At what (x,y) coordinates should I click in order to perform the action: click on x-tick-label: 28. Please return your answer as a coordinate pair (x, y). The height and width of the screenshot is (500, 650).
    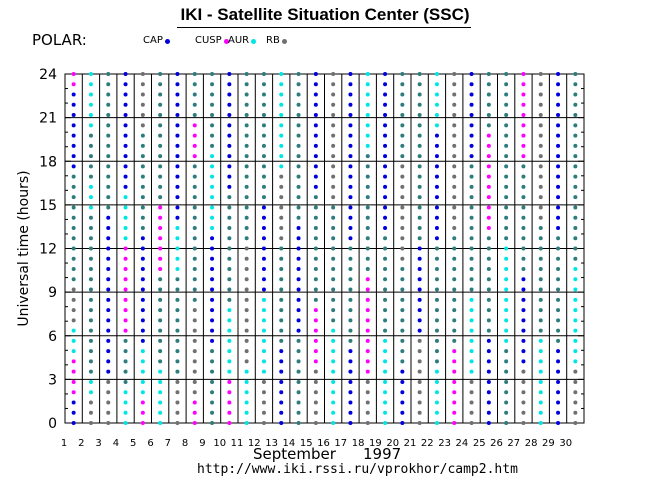
    Looking at the image, I should click on (531, 443).